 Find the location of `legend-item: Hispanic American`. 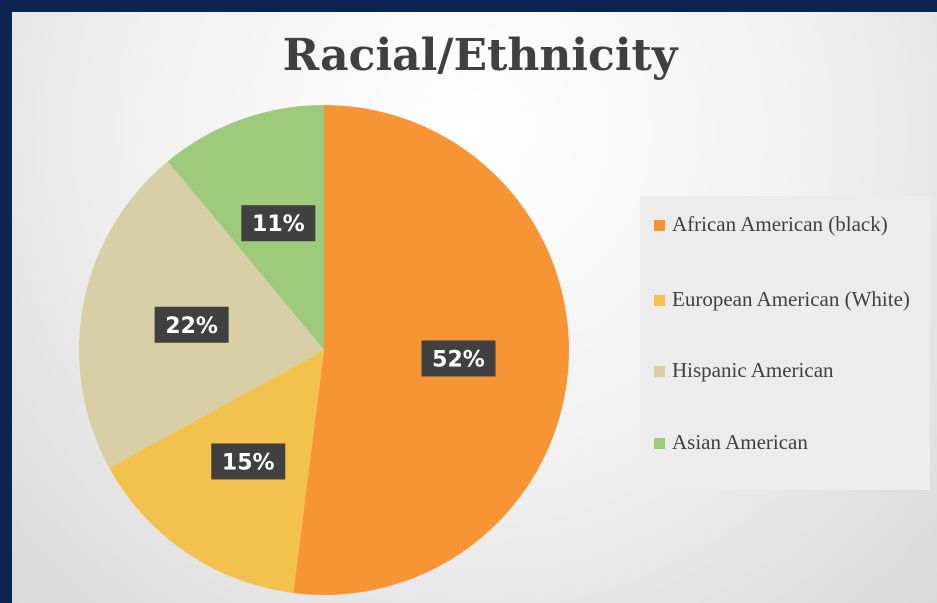

legend-item: Hispanic American is located at coordinates (791, 370).